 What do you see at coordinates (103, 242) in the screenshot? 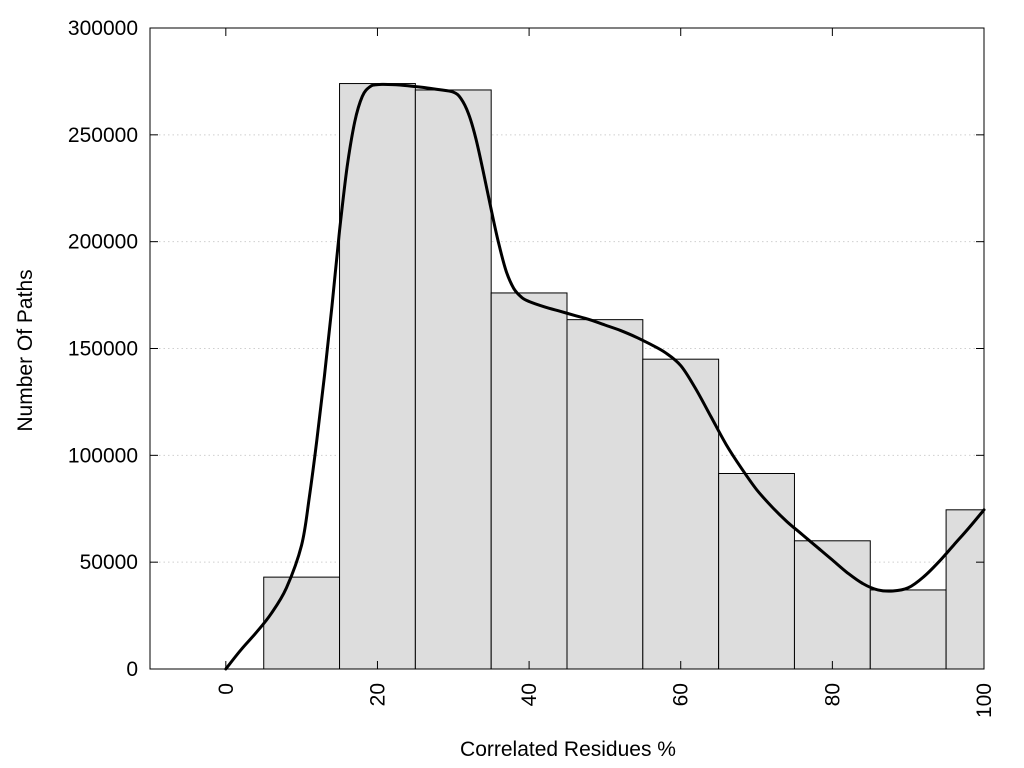
I see `y-tick-label: 200000` at bounding box center [103, 242].